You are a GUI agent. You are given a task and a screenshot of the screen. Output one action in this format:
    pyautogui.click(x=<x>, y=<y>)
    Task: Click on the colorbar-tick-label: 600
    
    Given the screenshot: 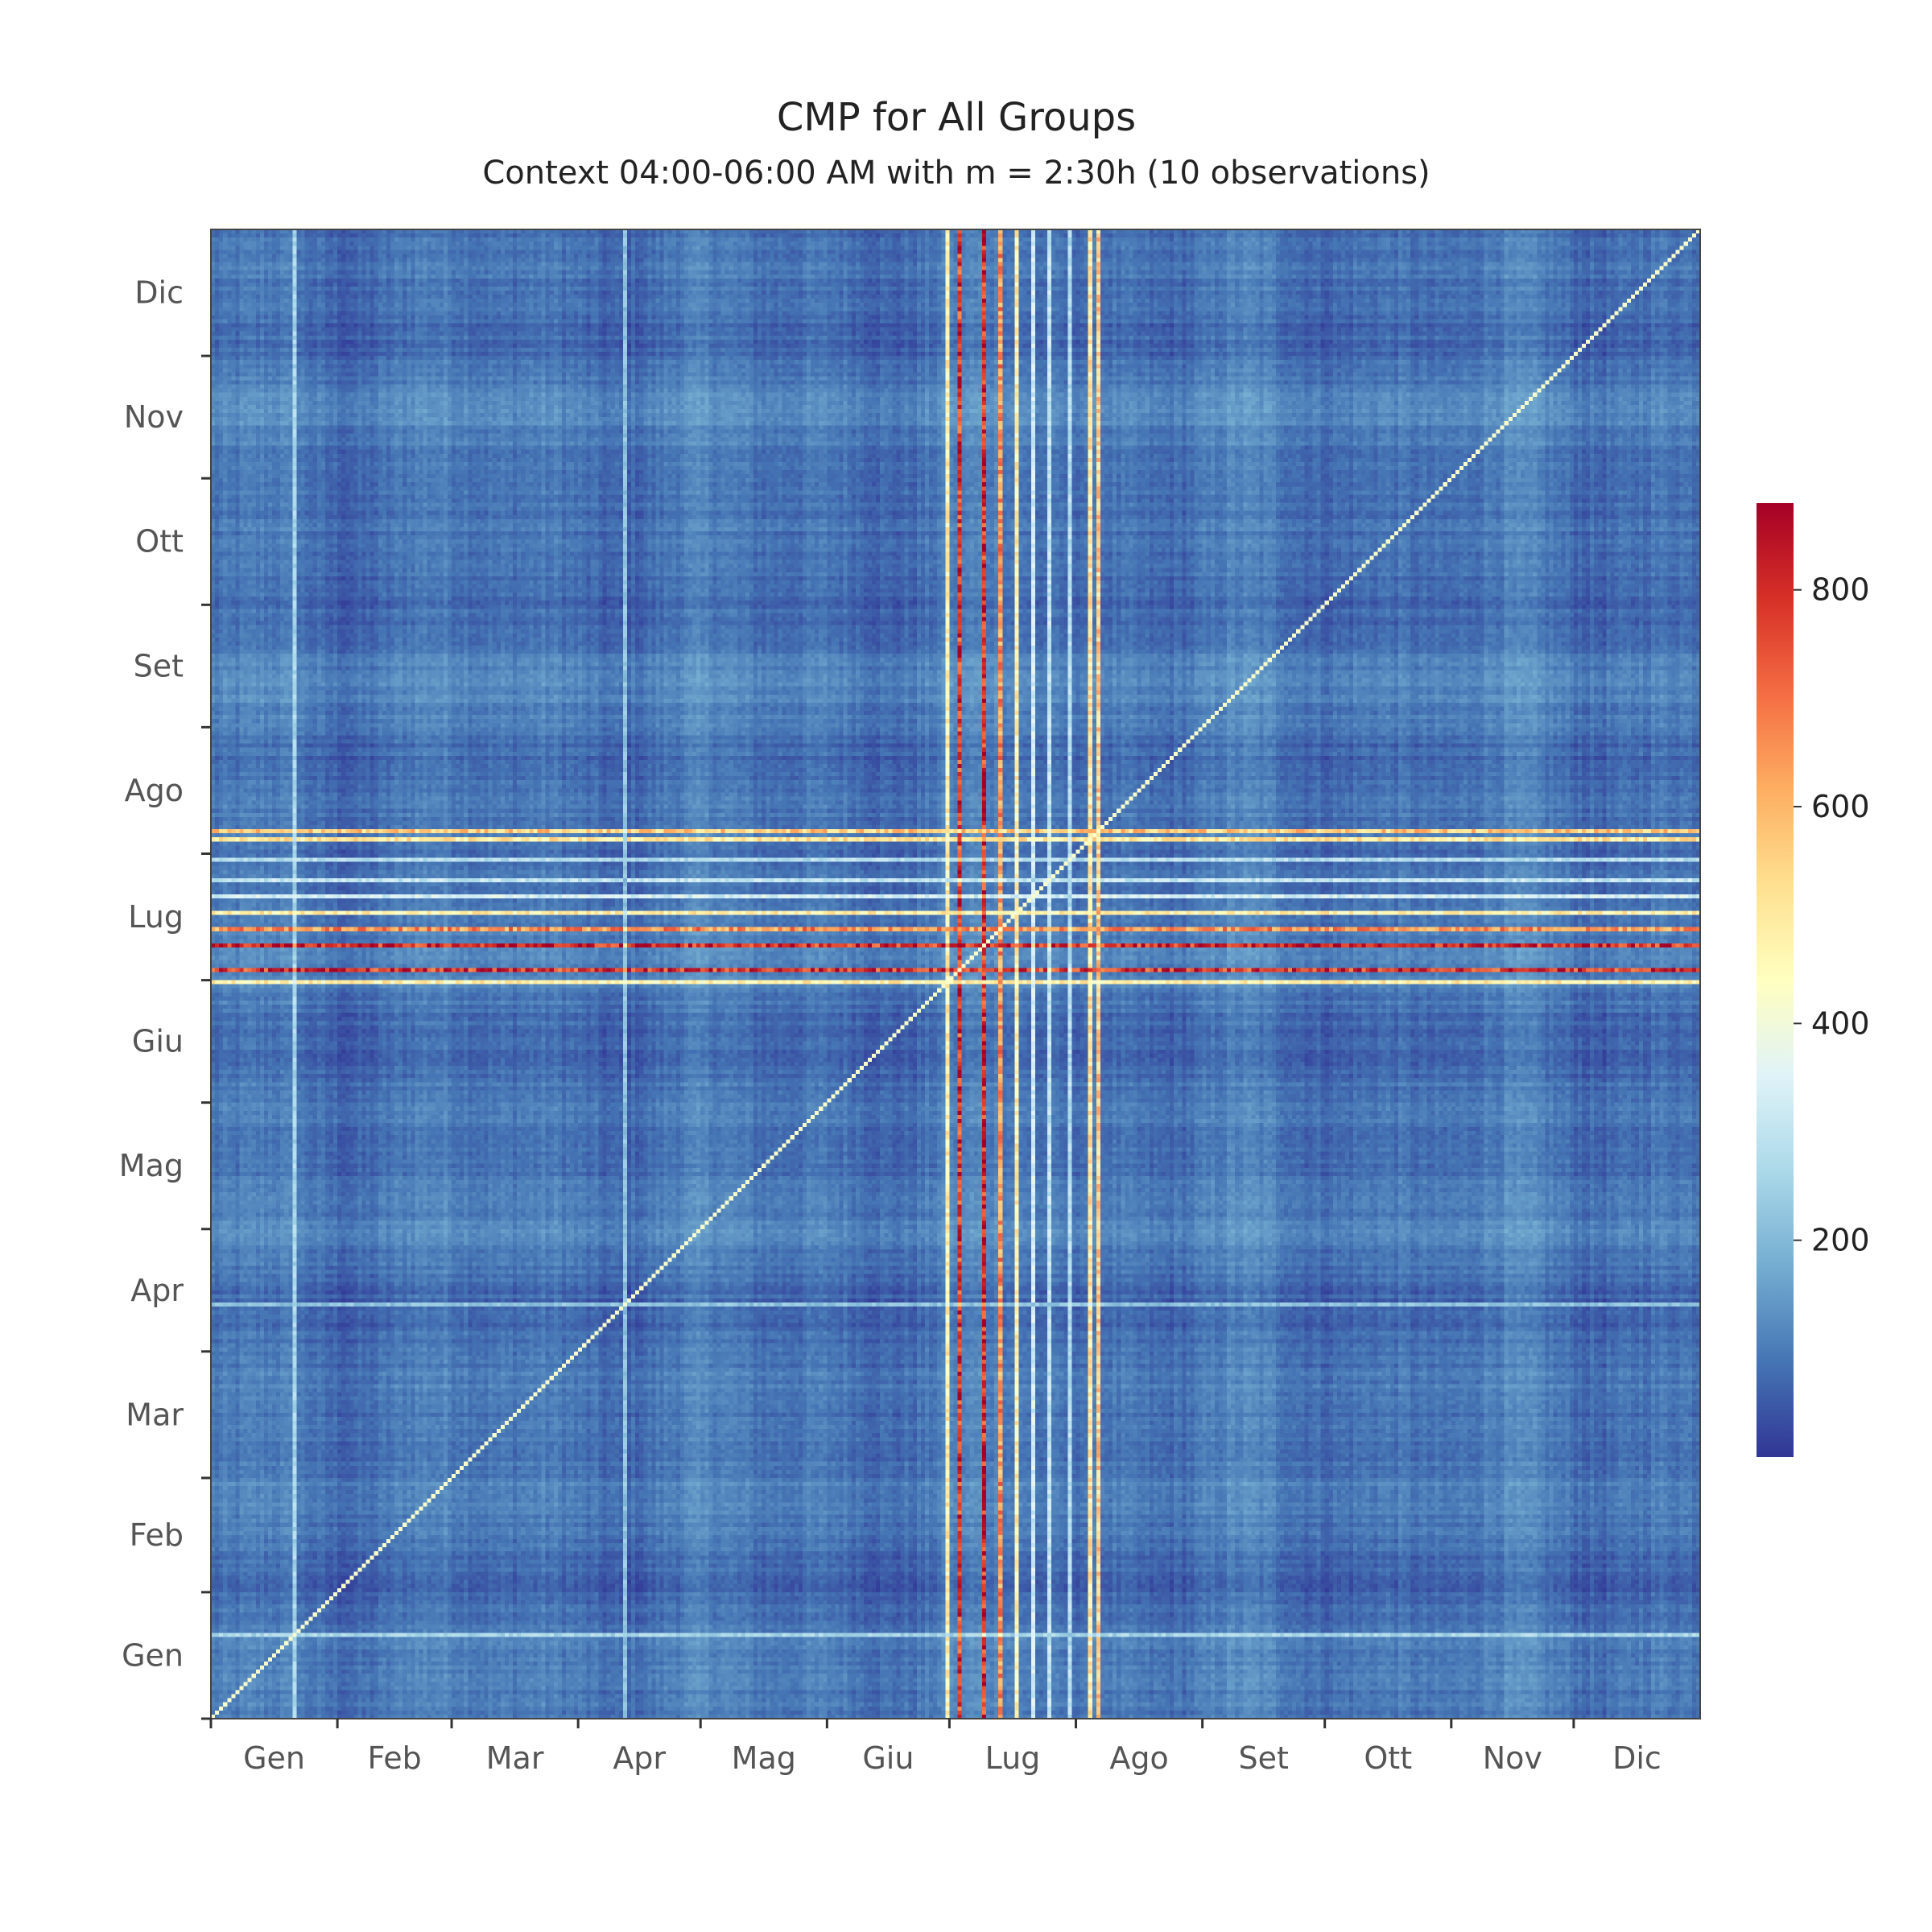 What is the action you would take?
    pyautogui.click(x=1840, y=806)
    